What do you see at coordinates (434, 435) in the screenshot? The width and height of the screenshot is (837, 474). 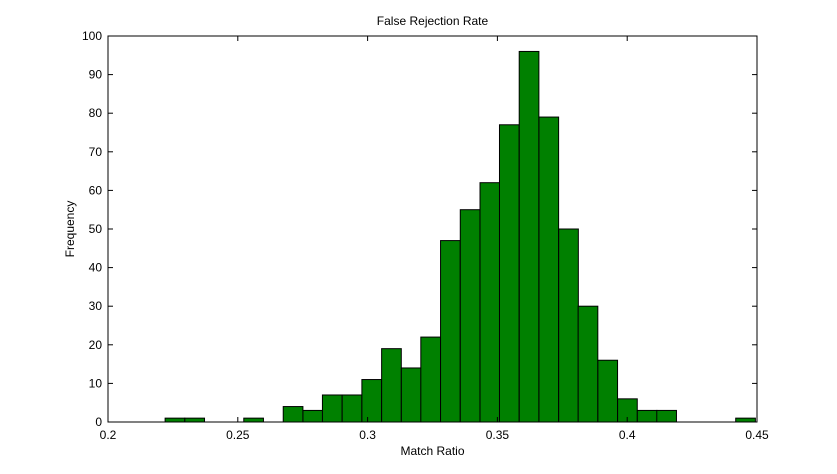 I see `x-tick-labels: 0.2 0.25 0.3 0.35 0.4 0.45` at bounding box center [434, 435].